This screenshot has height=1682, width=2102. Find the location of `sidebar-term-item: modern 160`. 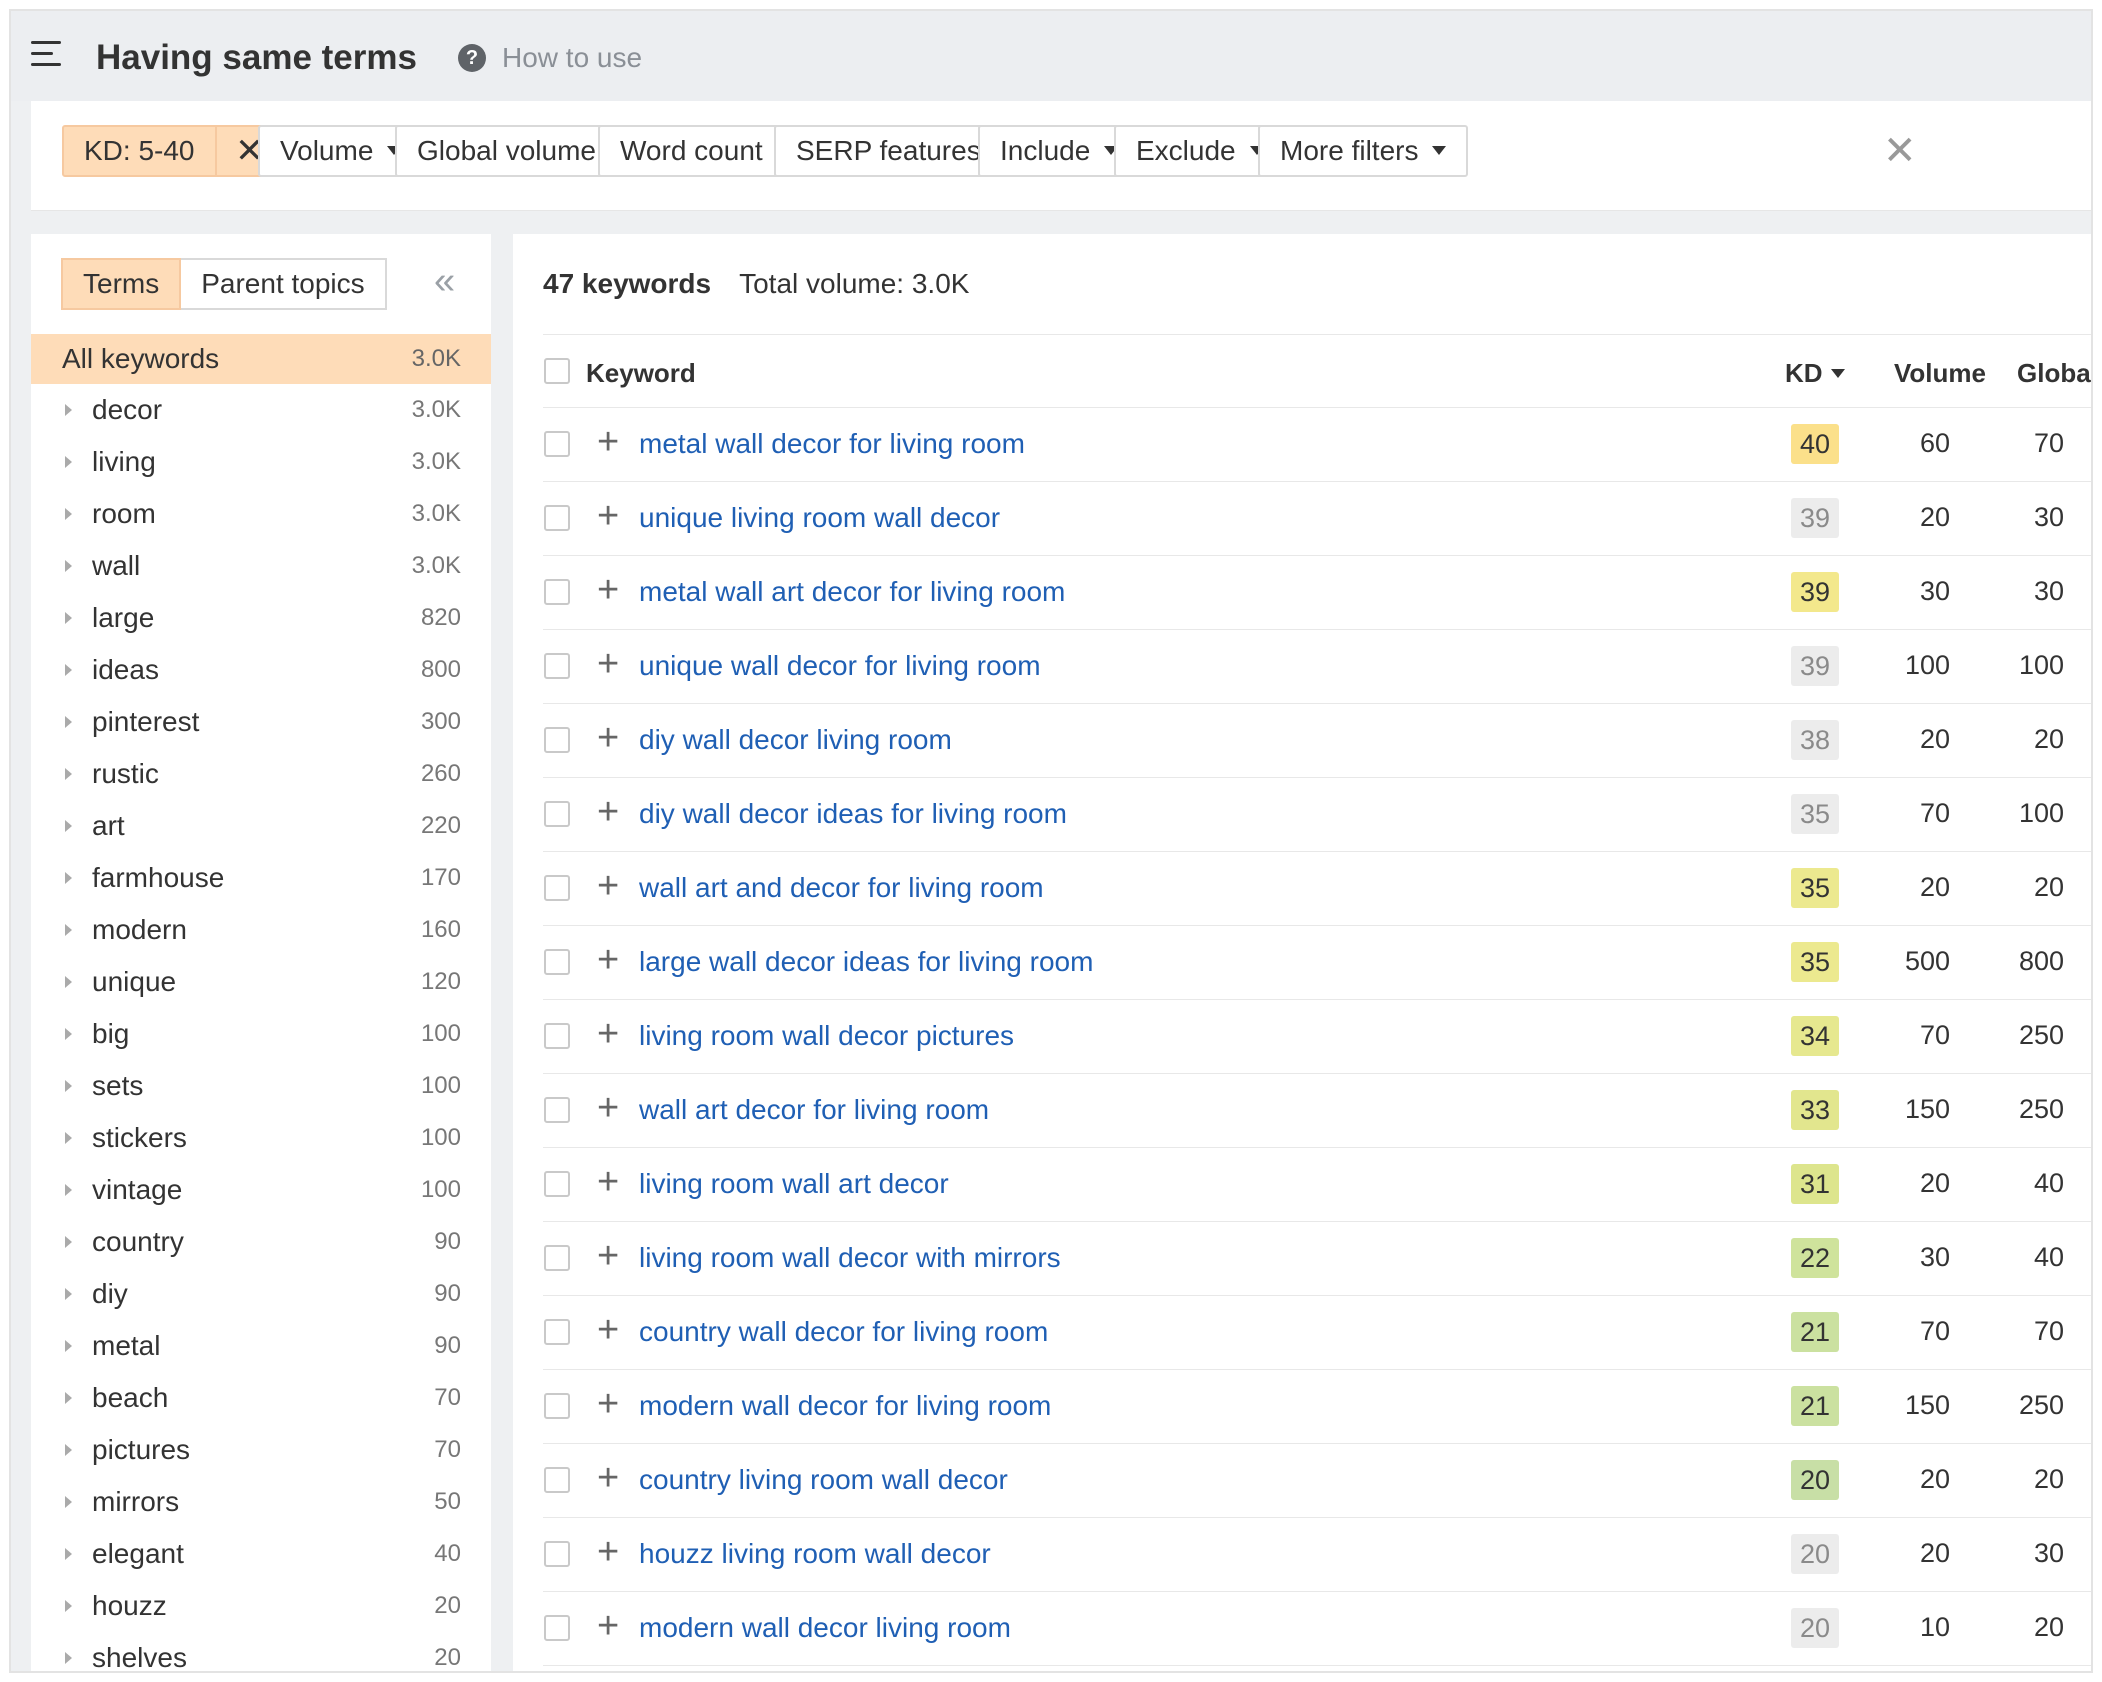

sidebar-term-item: modern 160 is located at coordinates (261, 930).